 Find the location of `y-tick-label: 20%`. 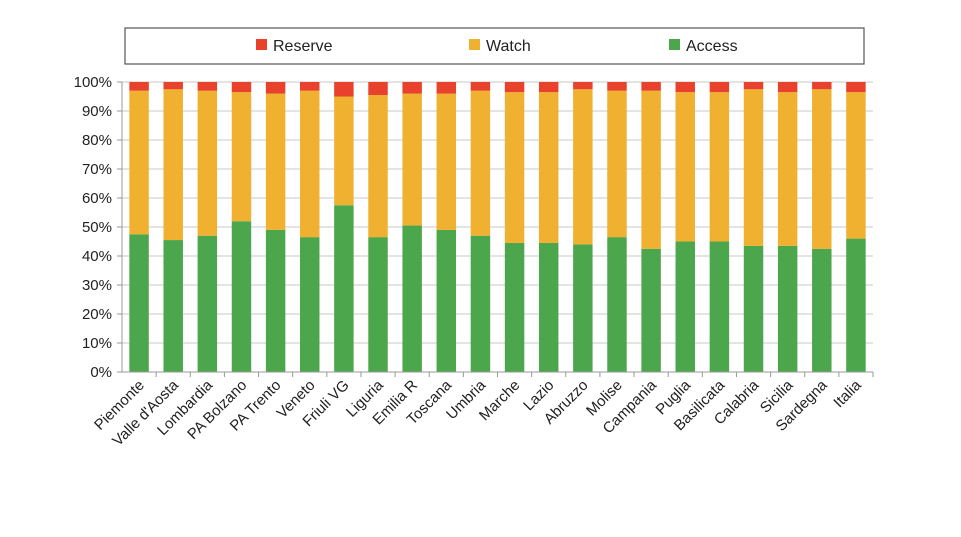

y-tick-label: 20% is located at coordinates (97, 314).